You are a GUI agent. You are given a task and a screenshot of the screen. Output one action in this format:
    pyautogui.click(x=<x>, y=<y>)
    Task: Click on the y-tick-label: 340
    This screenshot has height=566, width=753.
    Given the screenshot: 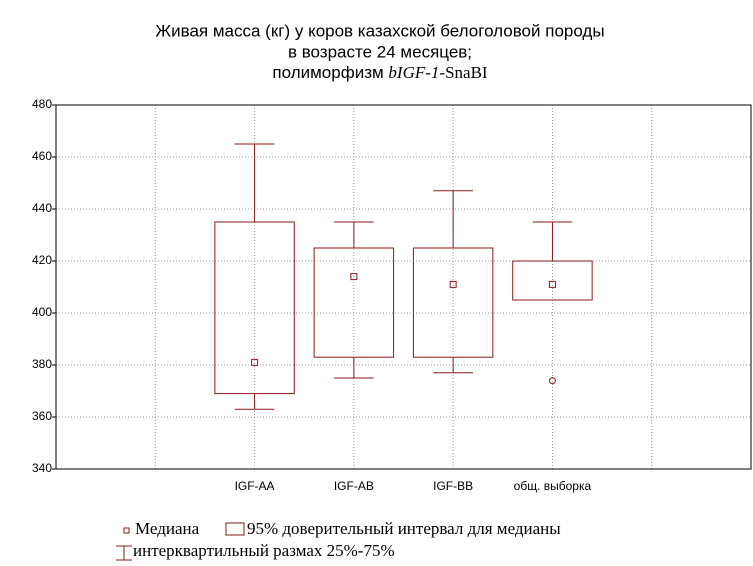 What is the action you would take?
    pyautogui.click(x=42, y=468)
    